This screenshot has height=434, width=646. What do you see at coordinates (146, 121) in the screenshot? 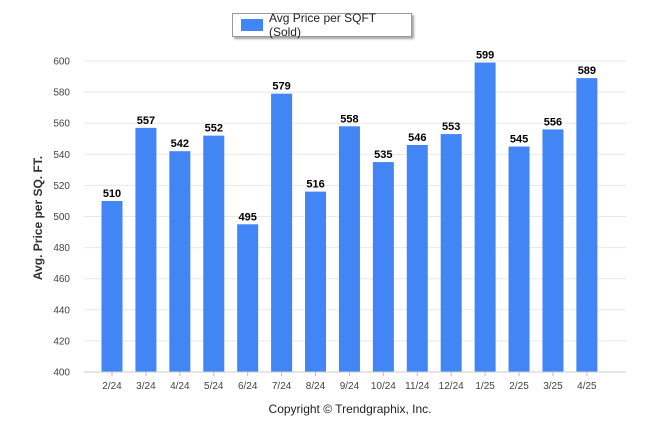
I see `data-label: 557` at bounding box center [146, 121].